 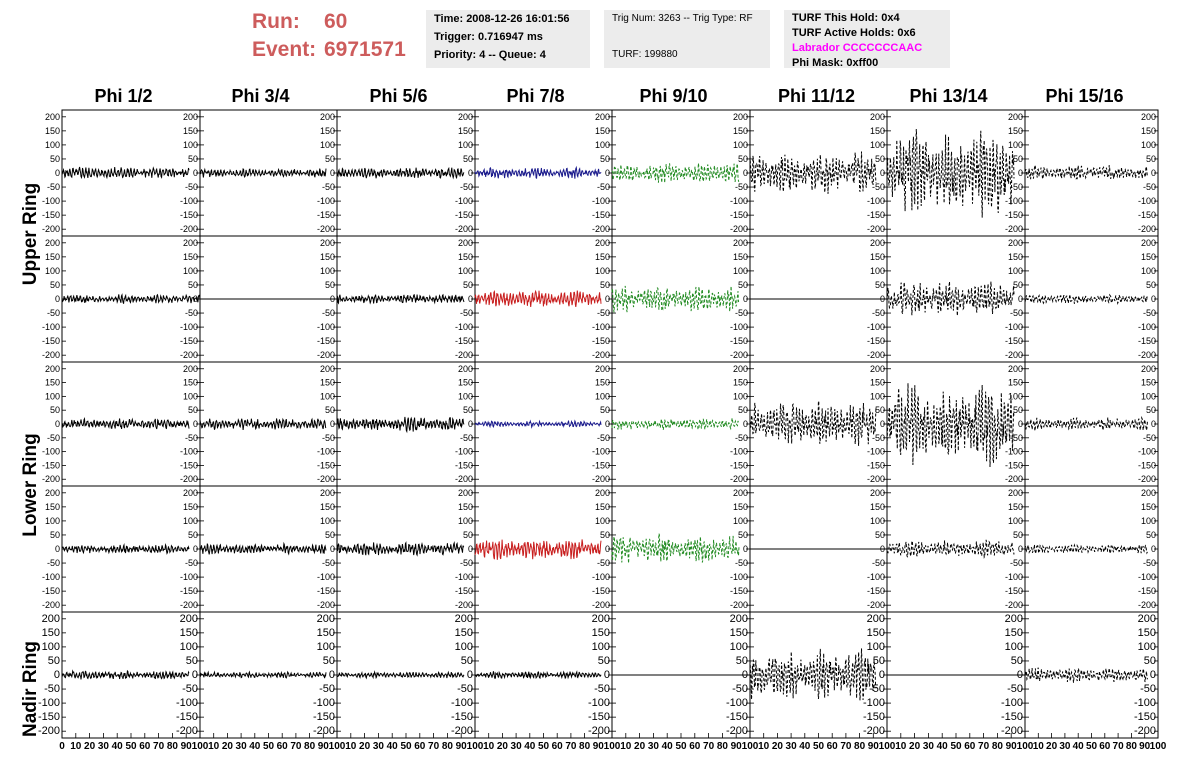 I want to click on x-tick-label: 90, so click(x=599, y=746).